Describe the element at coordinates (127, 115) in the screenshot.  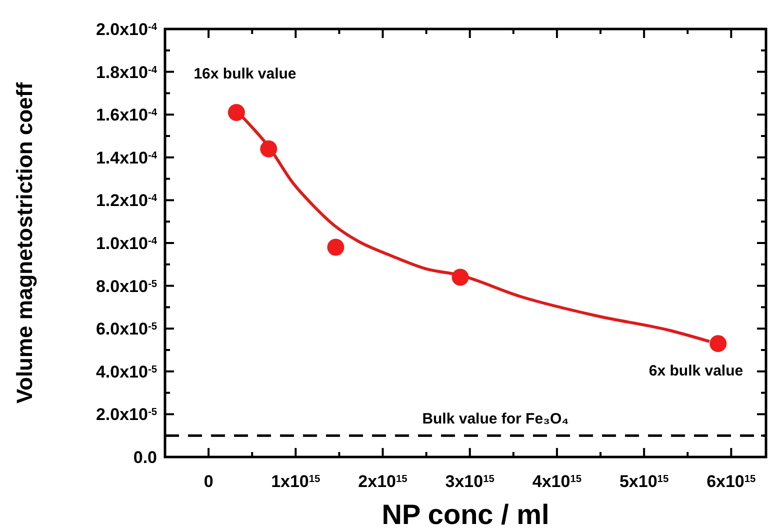
I see `y-tick-label: 1.6x10$^{-4}$` at that location.